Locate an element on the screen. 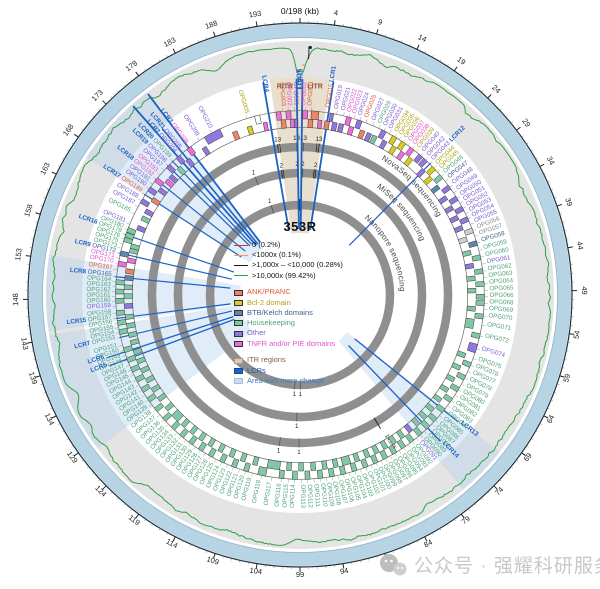 This screenshot has width=600, height=589. legend-label: Housekeeping is located at coordinates (271, 323).